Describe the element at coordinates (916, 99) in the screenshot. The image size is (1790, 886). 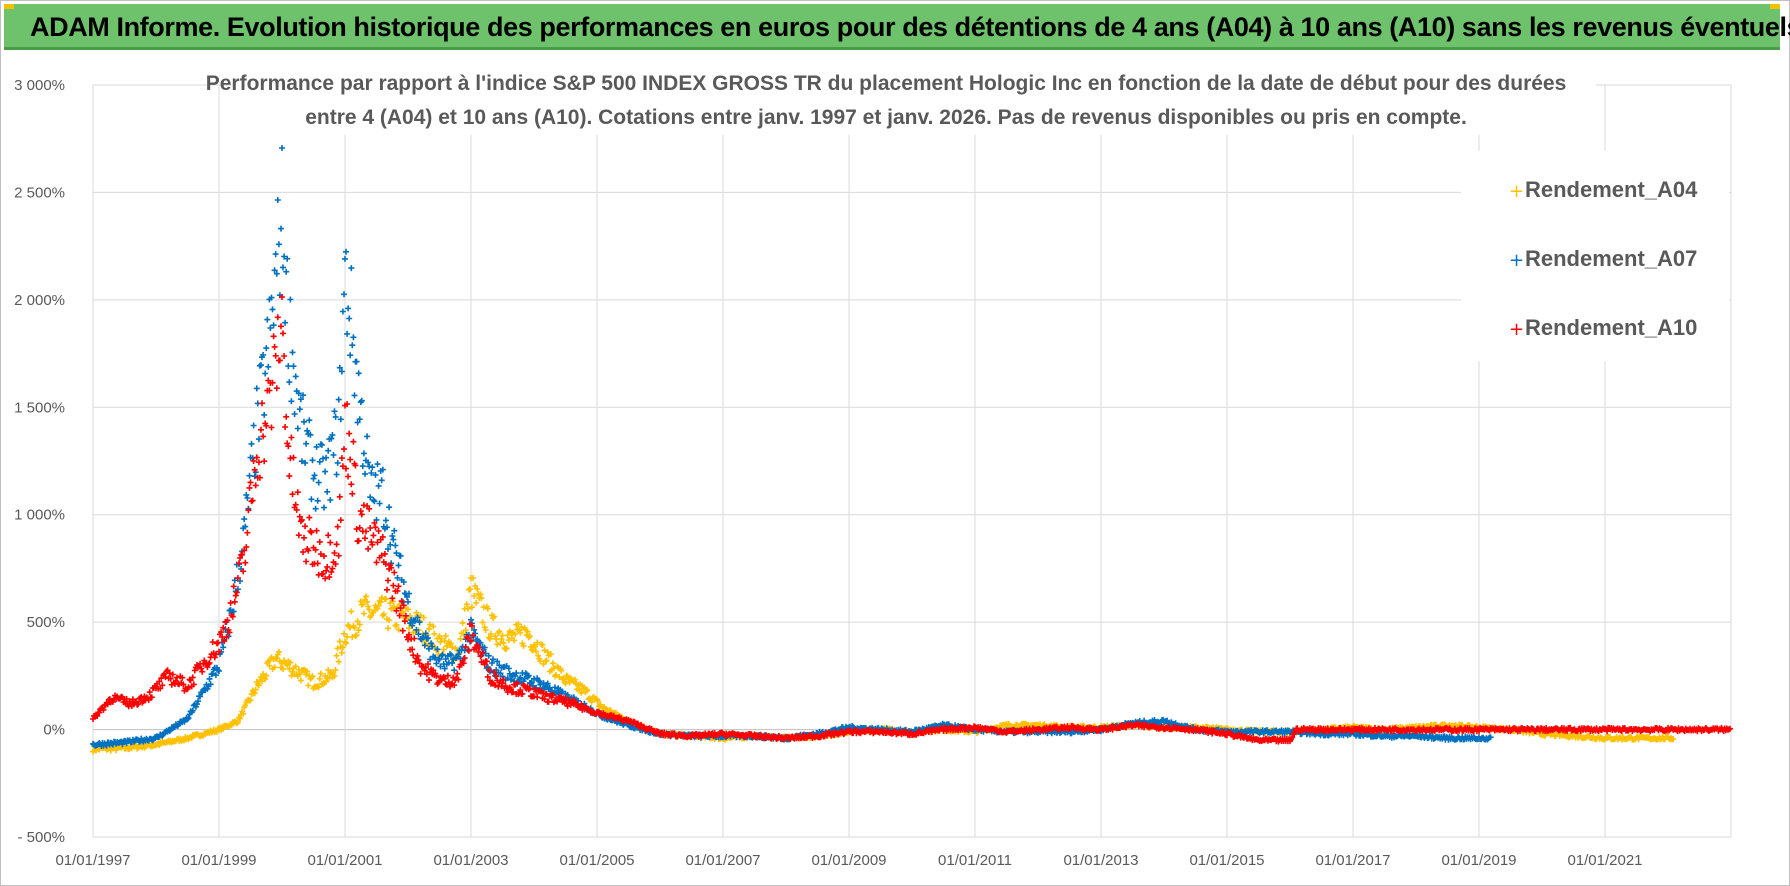
I see `subtitle-background` at that location.